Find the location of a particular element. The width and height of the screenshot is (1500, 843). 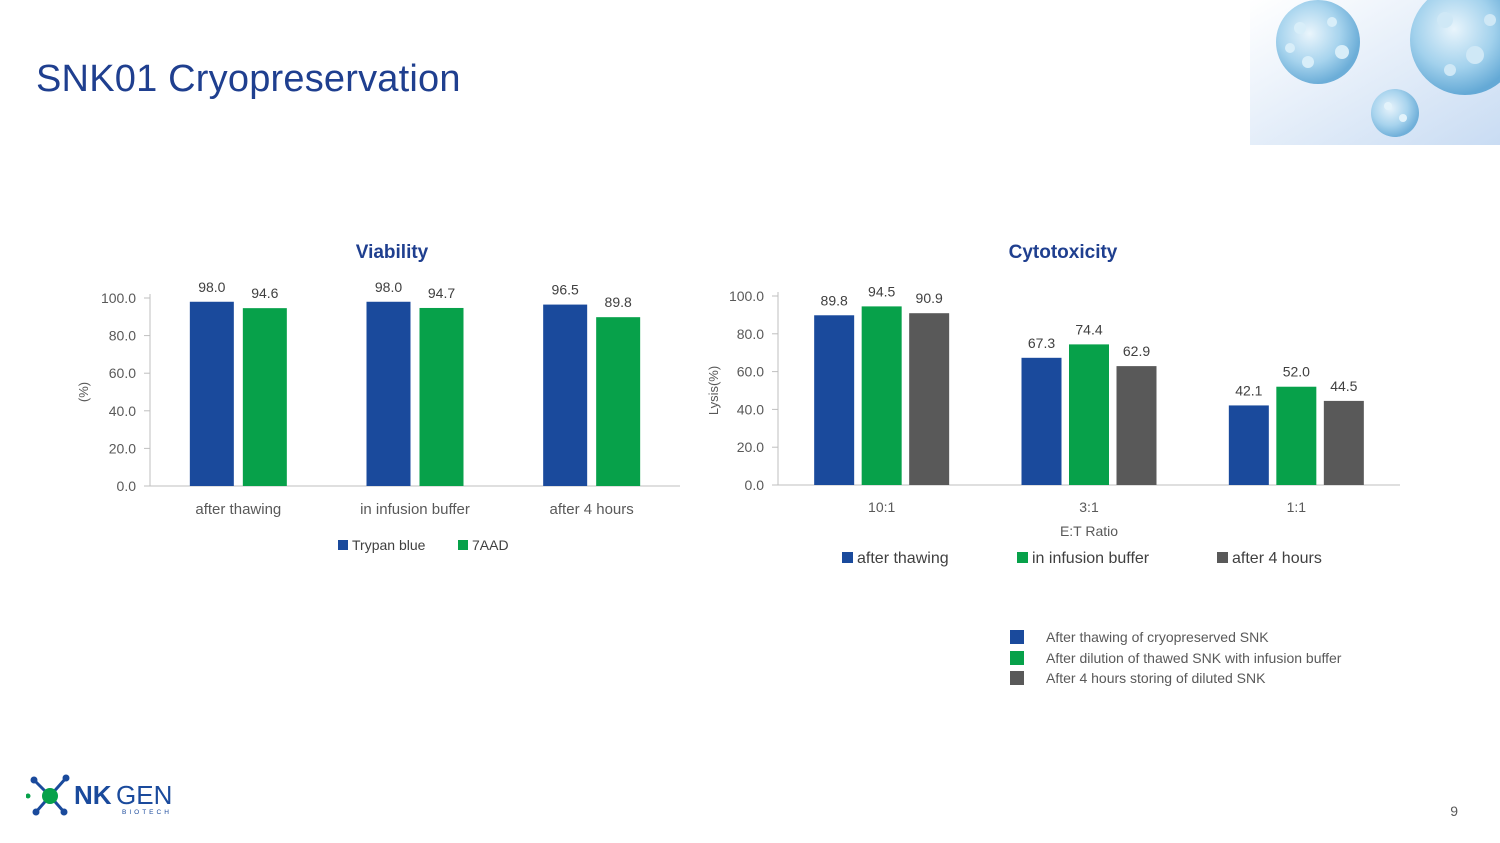

data-label: 44.5 is located at coordinates (1343, 386).